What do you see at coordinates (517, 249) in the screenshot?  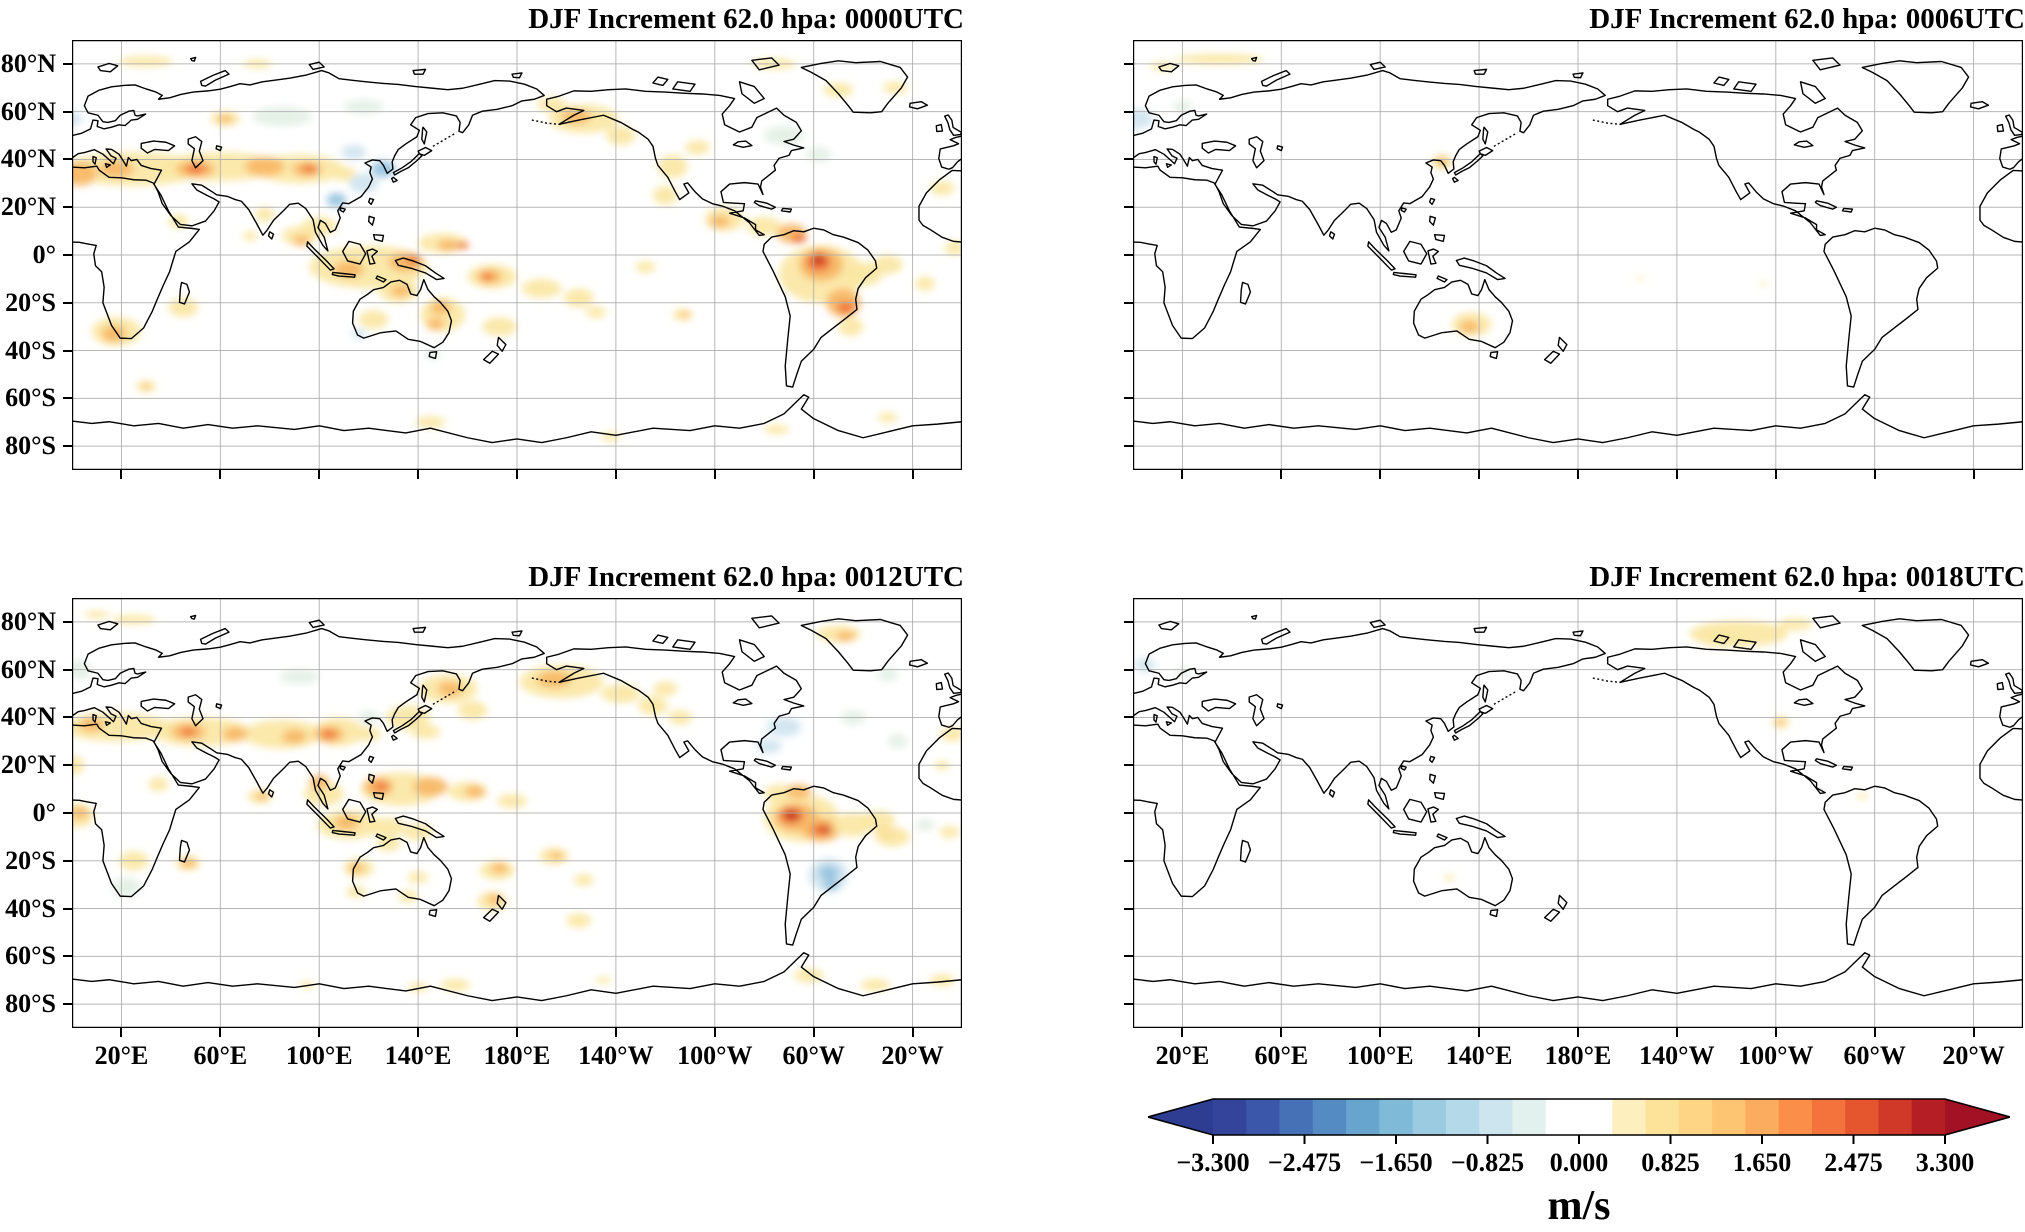 I see `coastlines` at bounding box center [517, 249].